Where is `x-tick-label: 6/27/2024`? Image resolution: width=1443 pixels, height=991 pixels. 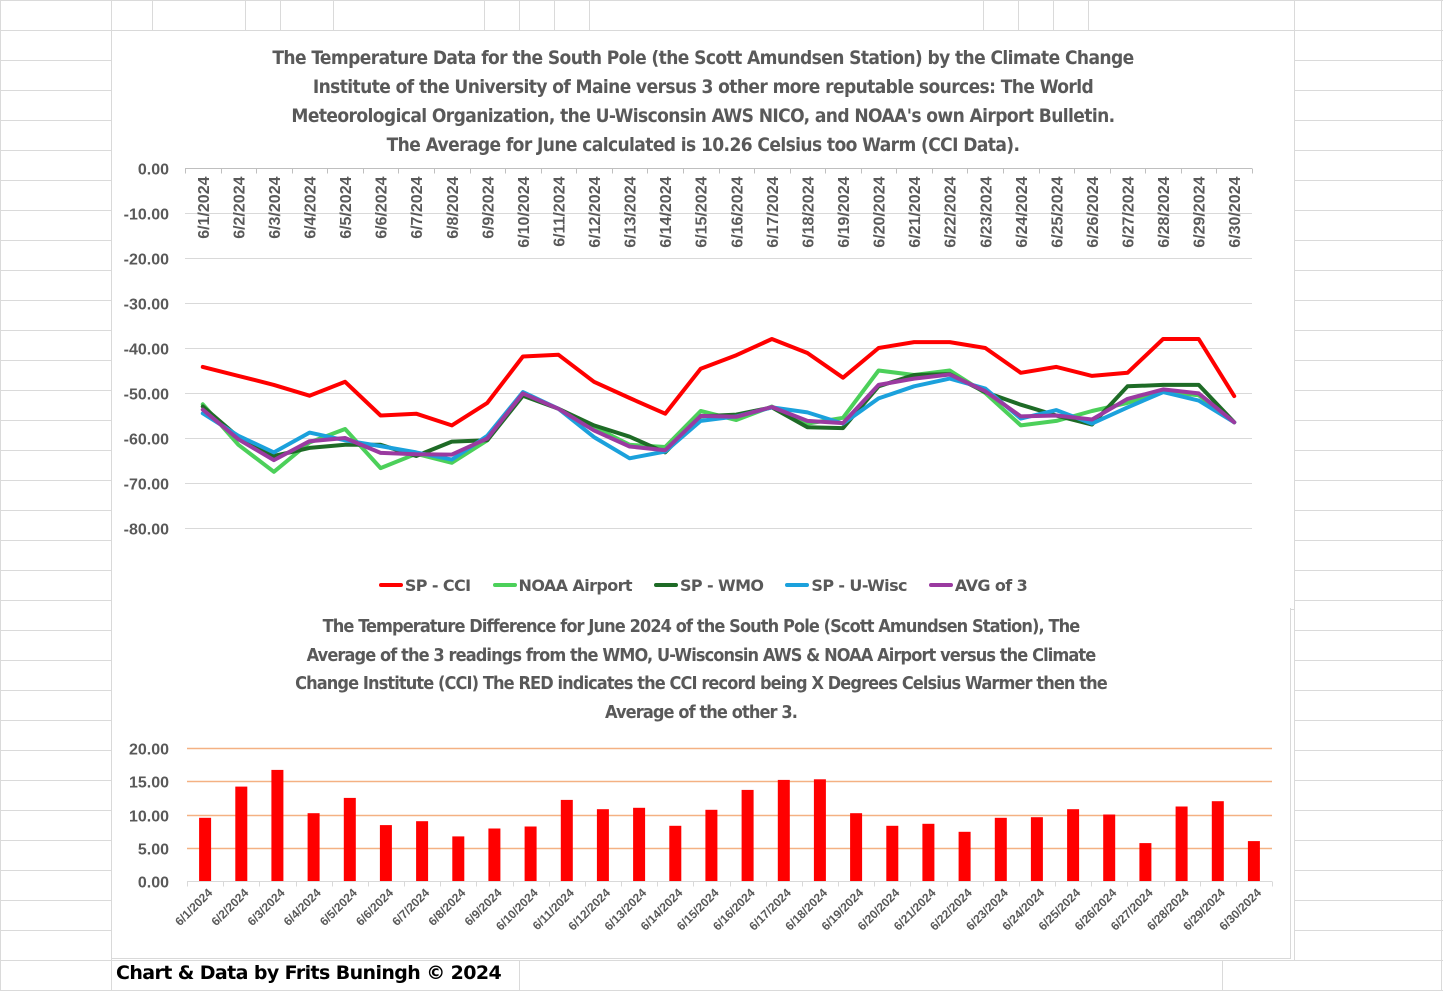 x-tick-label: 6/27/2024 is located at coordinates (1129, 211).